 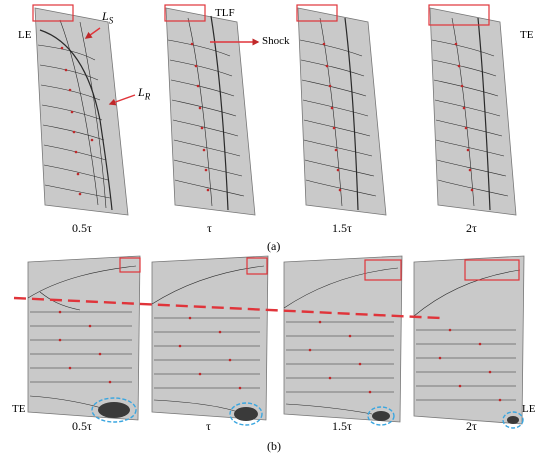 What do you see at coordinates (471, 426) in the screenshot?
I see `time-label-b4: 2τ` at bounding box center [471, 426].